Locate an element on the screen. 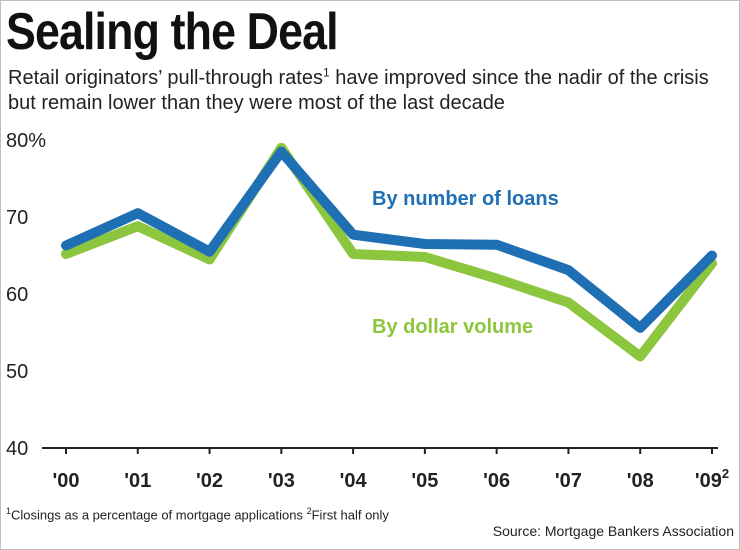  y-tick-label: 50 is located at coordinates (17, 372).